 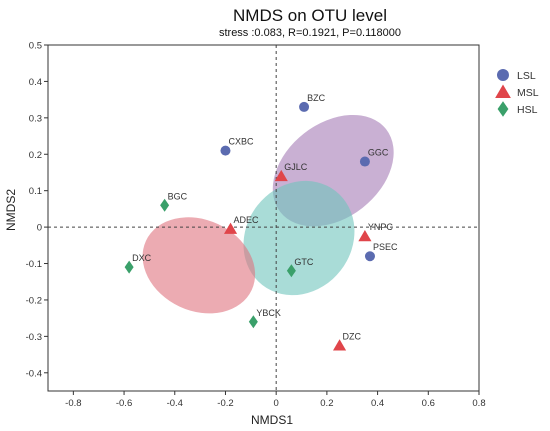 I want to click on x-axis-label: NMDS1, so click(x=272, y=420).